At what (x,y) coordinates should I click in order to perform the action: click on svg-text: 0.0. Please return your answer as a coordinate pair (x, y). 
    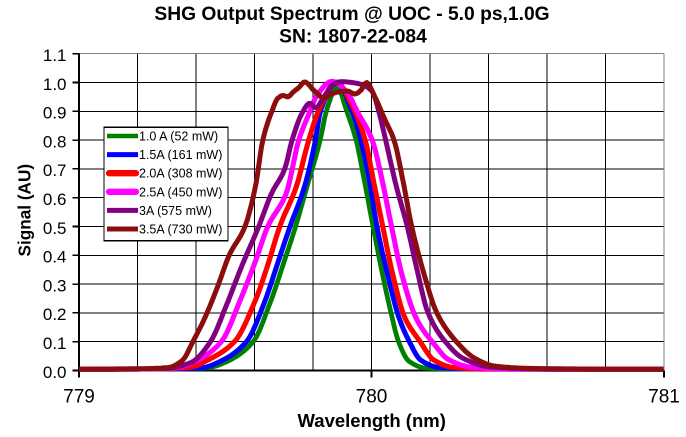
    Looking at the image, I should click on (55, 372).